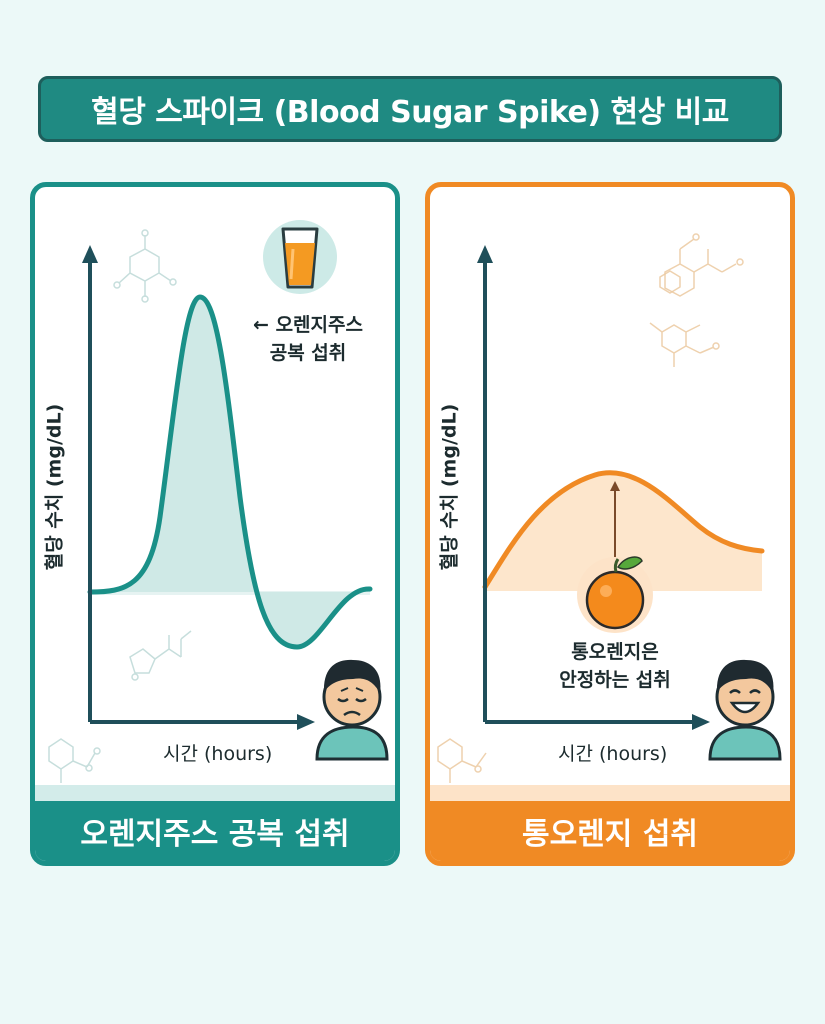 Image resolution: width=825 pixels, height=1024 pixels. I want to click on whole-orange-panel-footer: 통오렌지 섭취, so click(610, 831).